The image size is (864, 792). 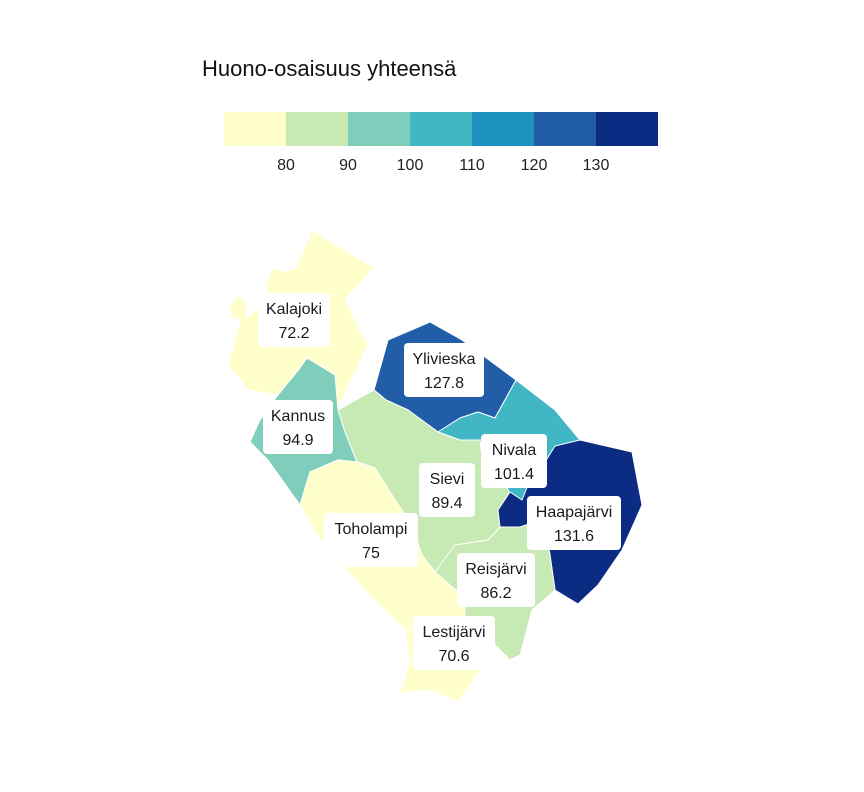 I want to click on label-kalajoki: Kalajoki 72.2, so click(x=294, y=320).